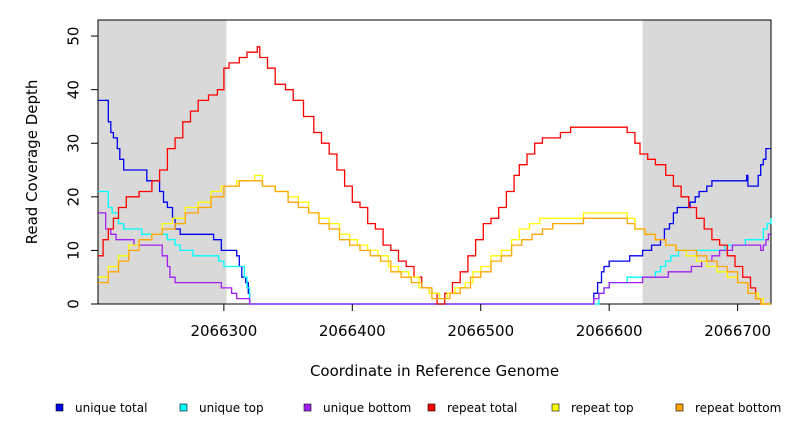  I want to click on x-tick-label: 2066700, so click(737, 331).